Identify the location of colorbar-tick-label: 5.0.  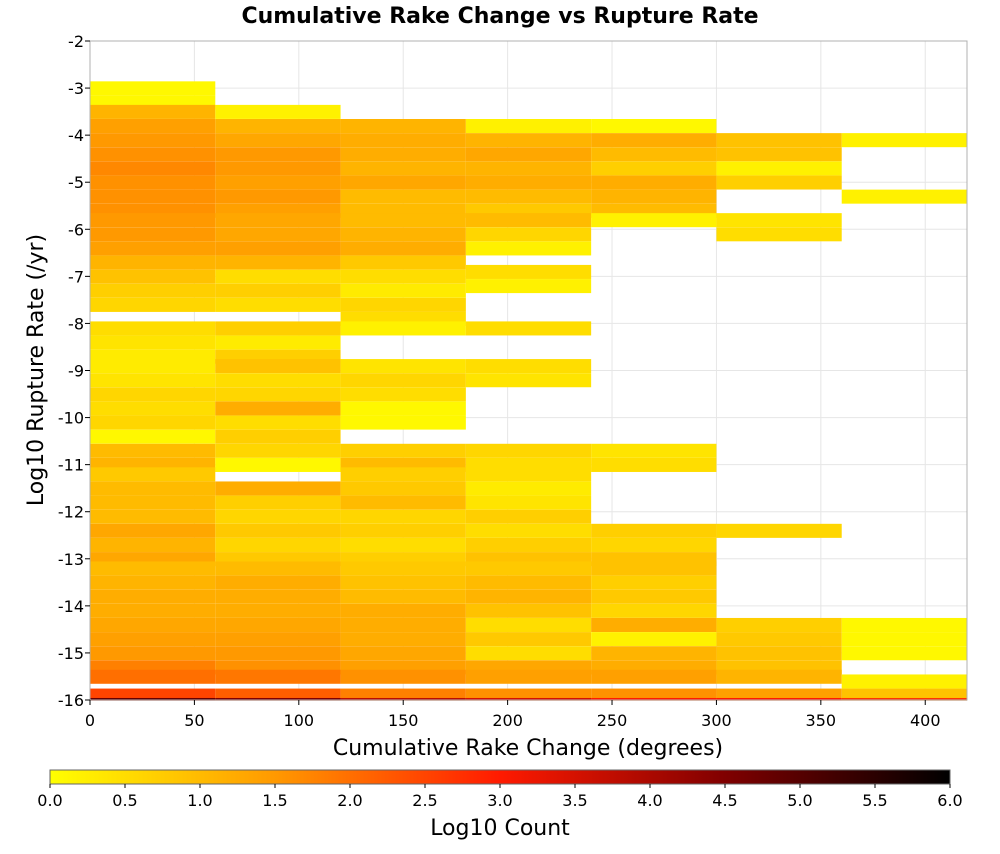
(799, 800).